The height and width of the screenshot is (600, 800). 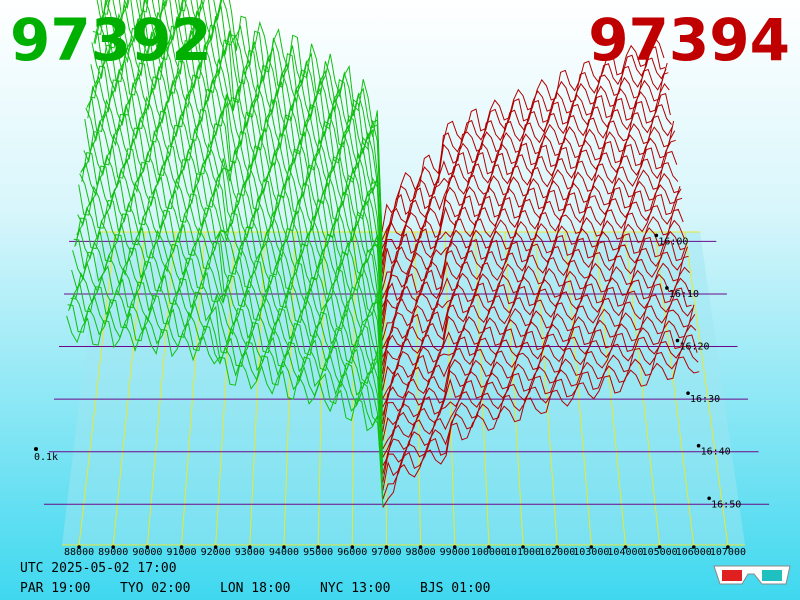 I want to click on time-label: 16:40, so click(x=716, y=452).